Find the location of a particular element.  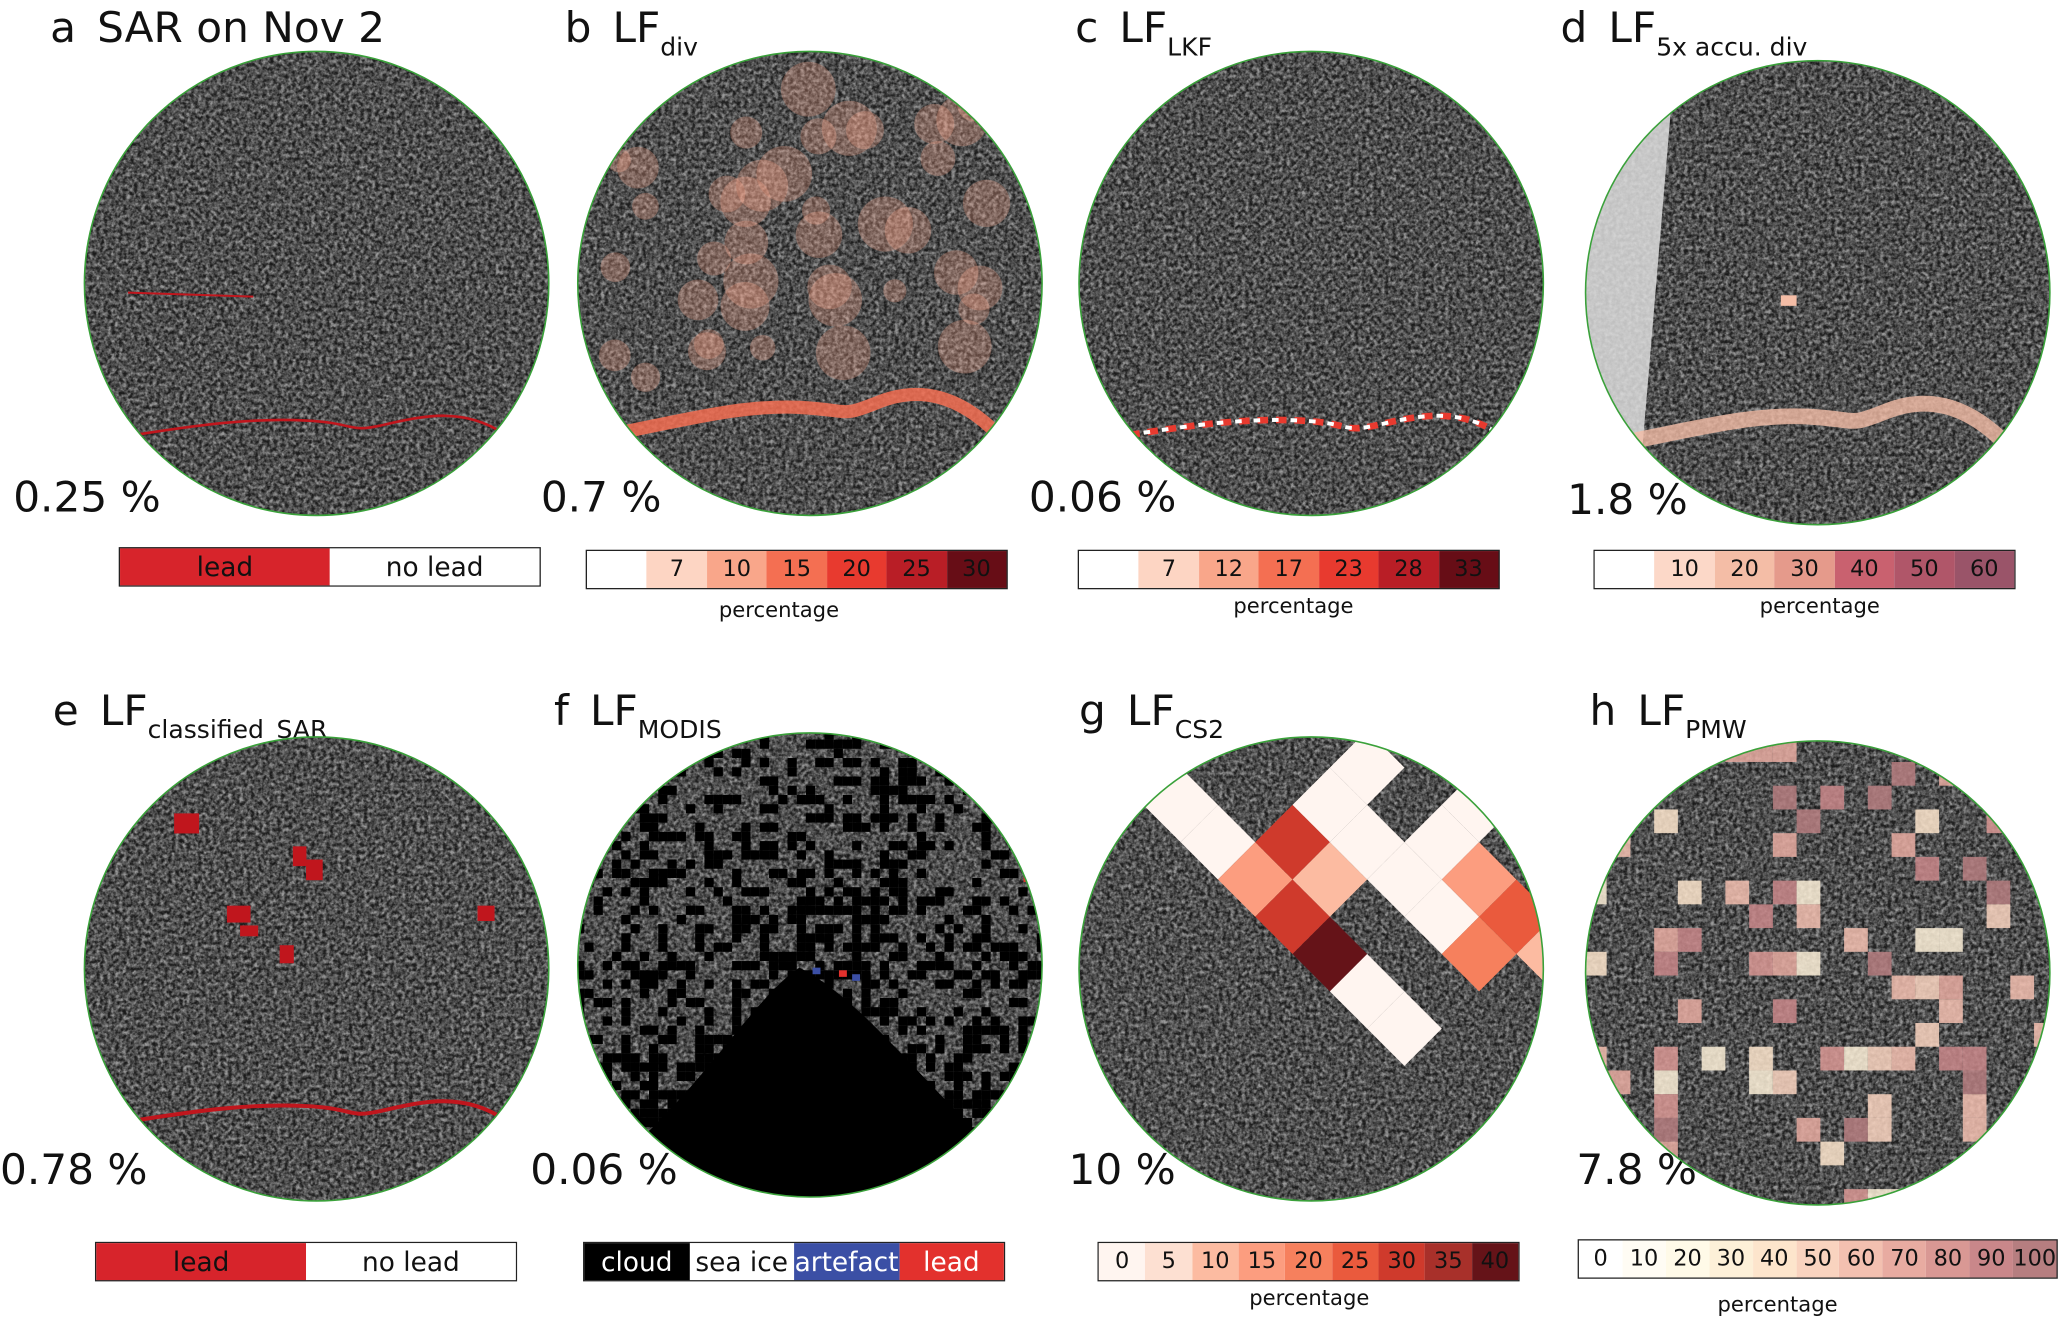

panel-subscript: PMW is located at coordinates (1716, 730).